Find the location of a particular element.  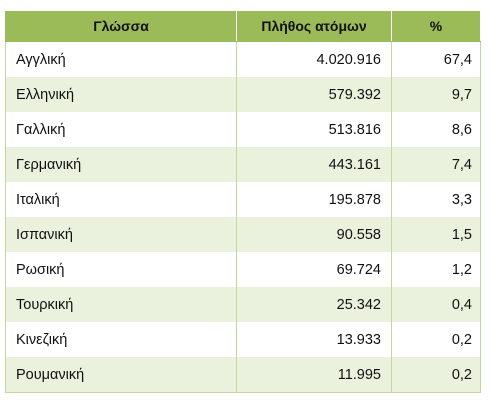

cell-language: Γαλλική is located at coordinates (121, 129).